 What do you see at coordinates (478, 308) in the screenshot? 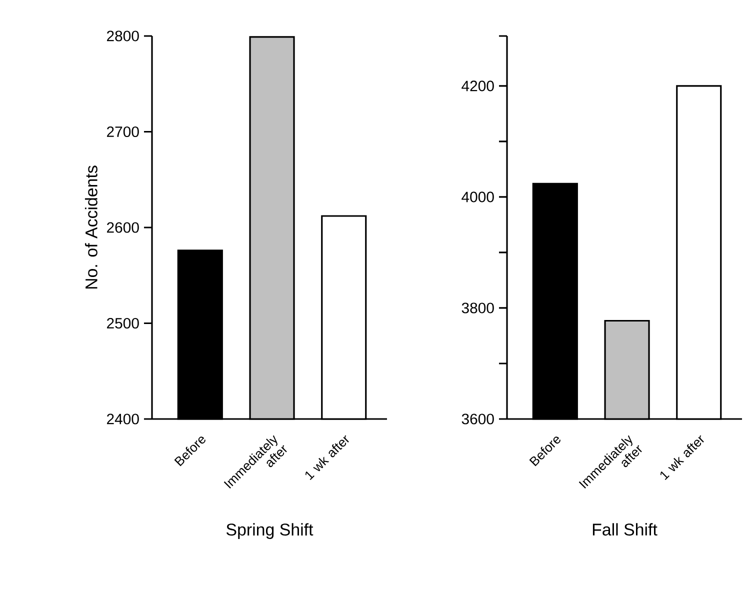
I see `y-tick-label: 3800` at bounding box center [478, 308].